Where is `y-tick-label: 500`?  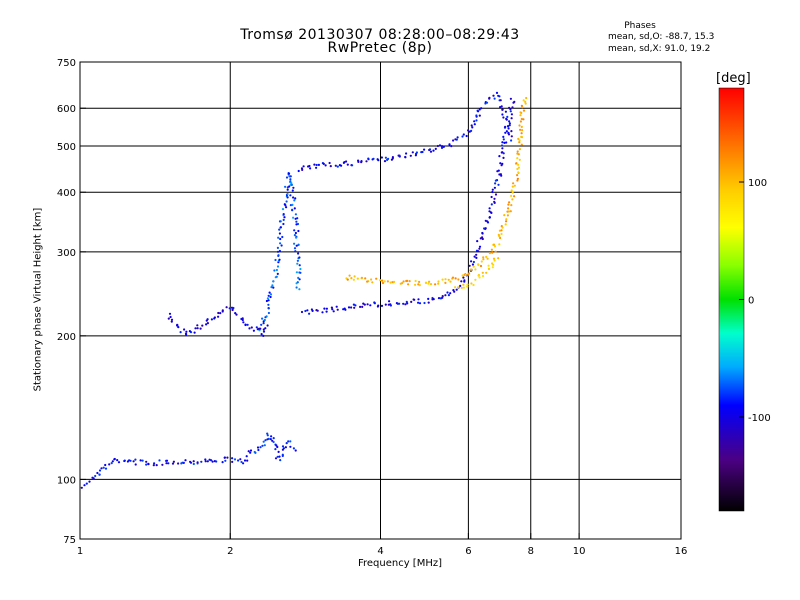 y-tick-label: 500 is located at coordinates (66, 147).